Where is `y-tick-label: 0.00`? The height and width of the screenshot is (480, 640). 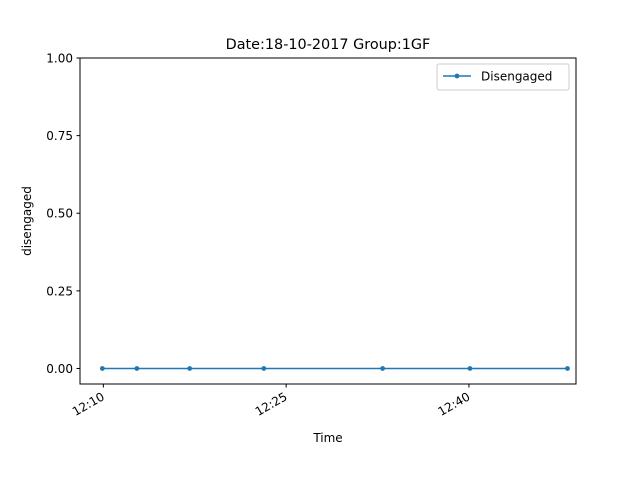 y-tick-label: 0.00 is located at coordinates (59, 369).